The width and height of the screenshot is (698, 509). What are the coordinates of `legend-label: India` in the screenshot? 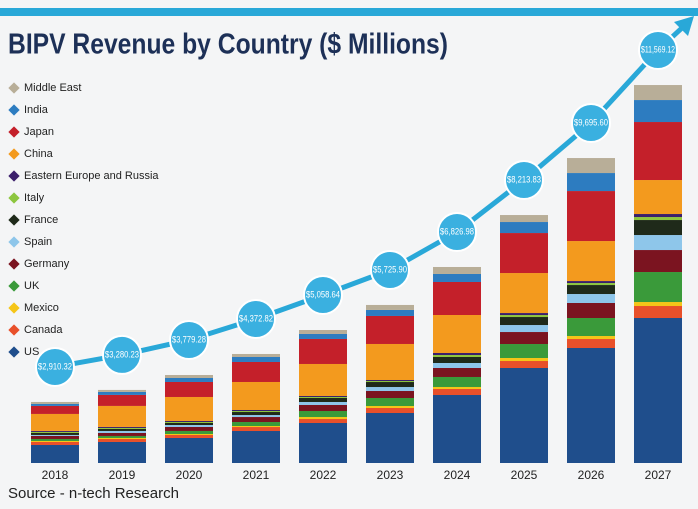 It's located at (36, 110).